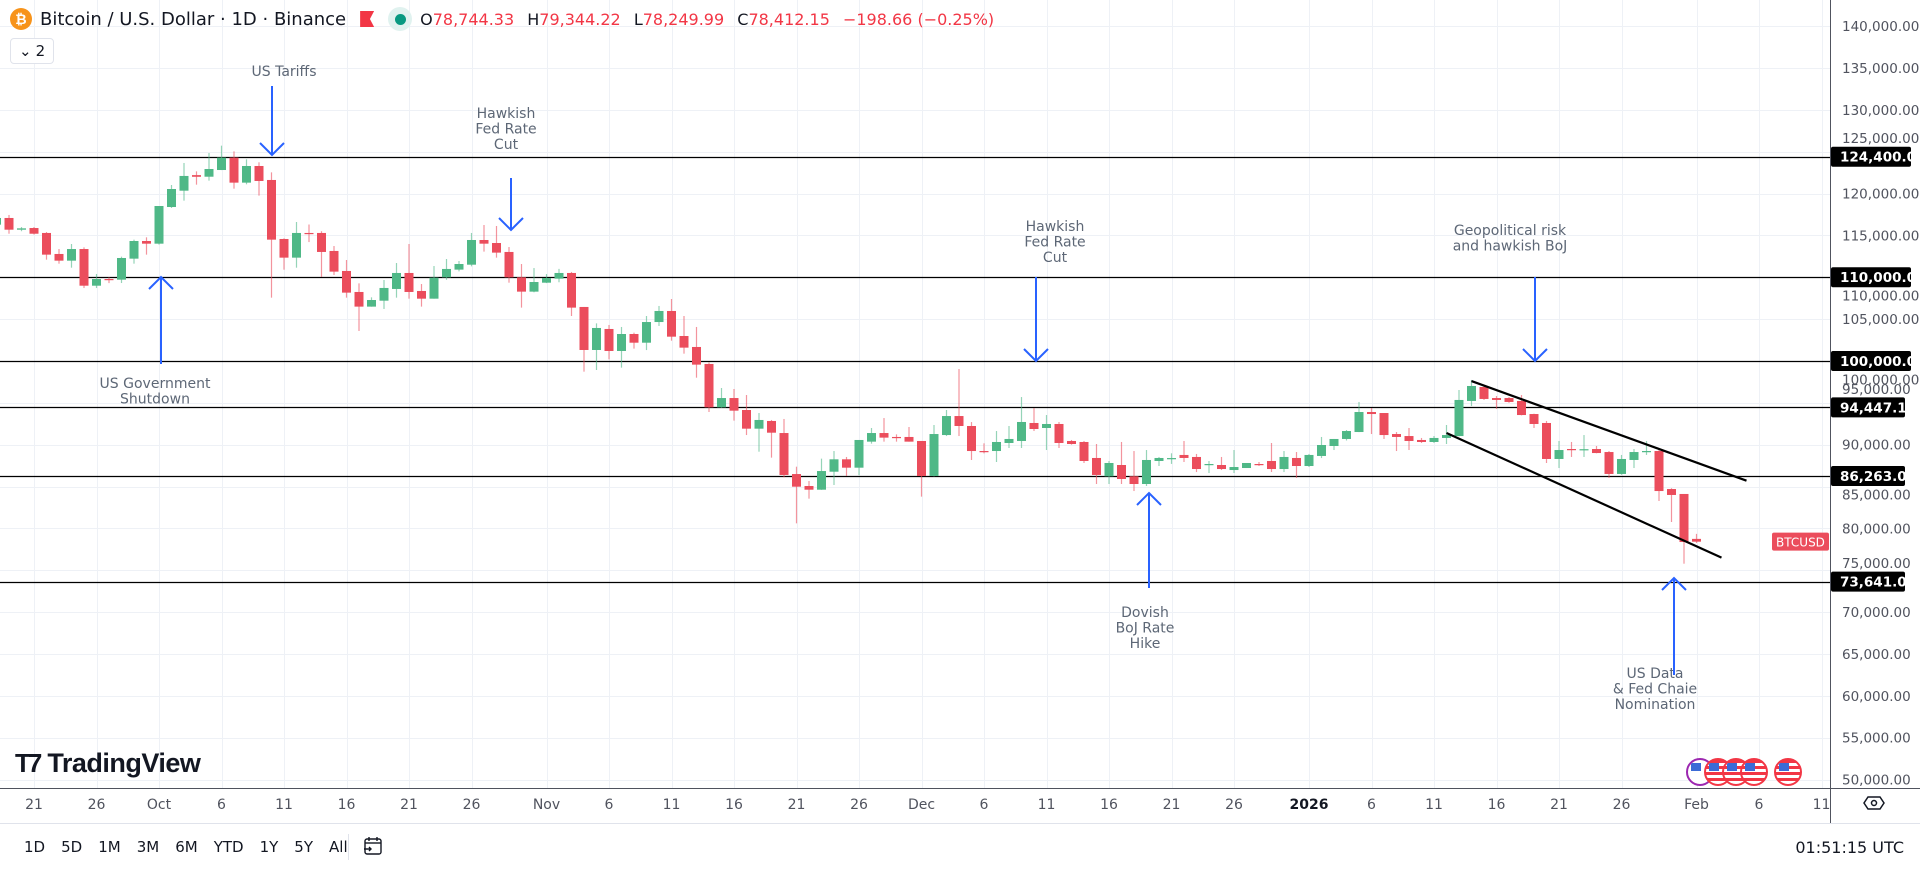 The height and width of the screenshot is (873, 1920). Describe the element at coordinates (1510, 231) in the screenshot. I see `annotation-text: Geopolitical risk` at that location.